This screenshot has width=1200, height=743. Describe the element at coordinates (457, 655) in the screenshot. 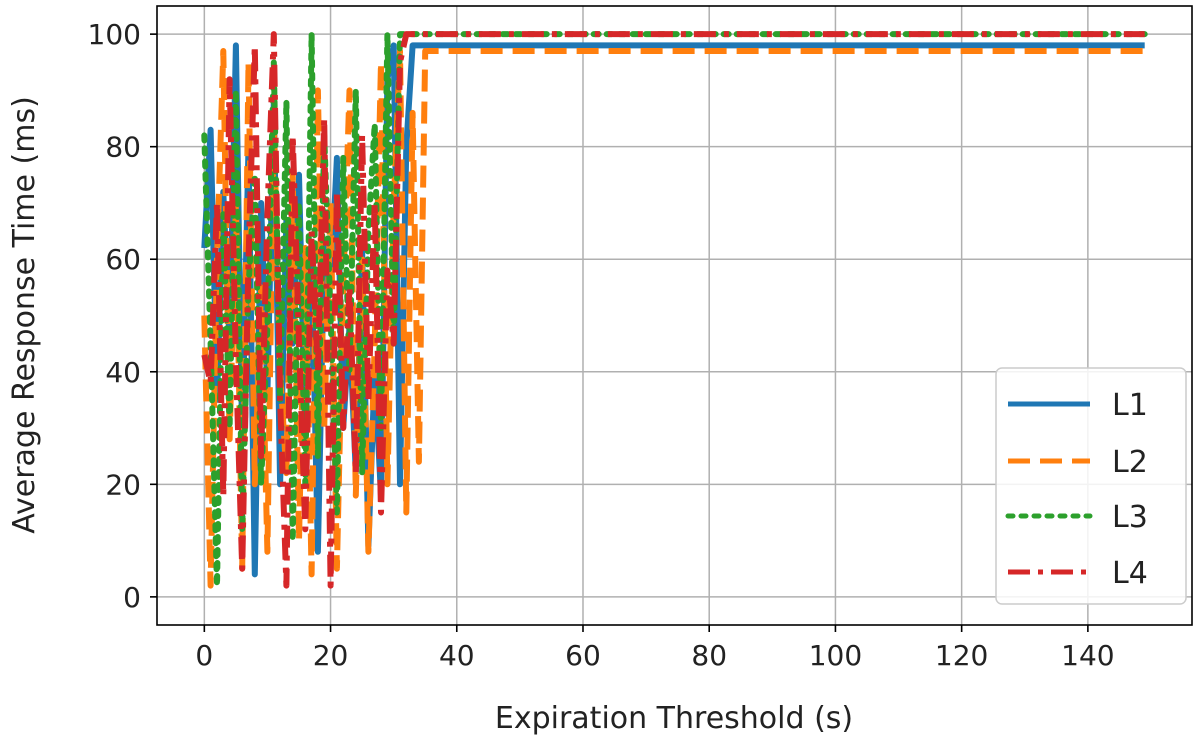

I see `x-tick-label: 40` at that location.